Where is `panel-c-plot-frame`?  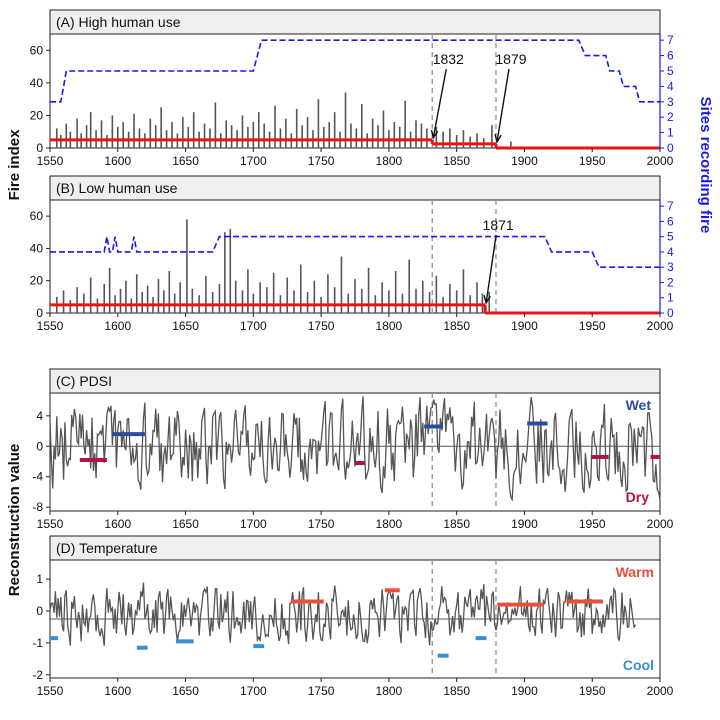
panel-c-plot-frame is located at coordinates (355, 452).